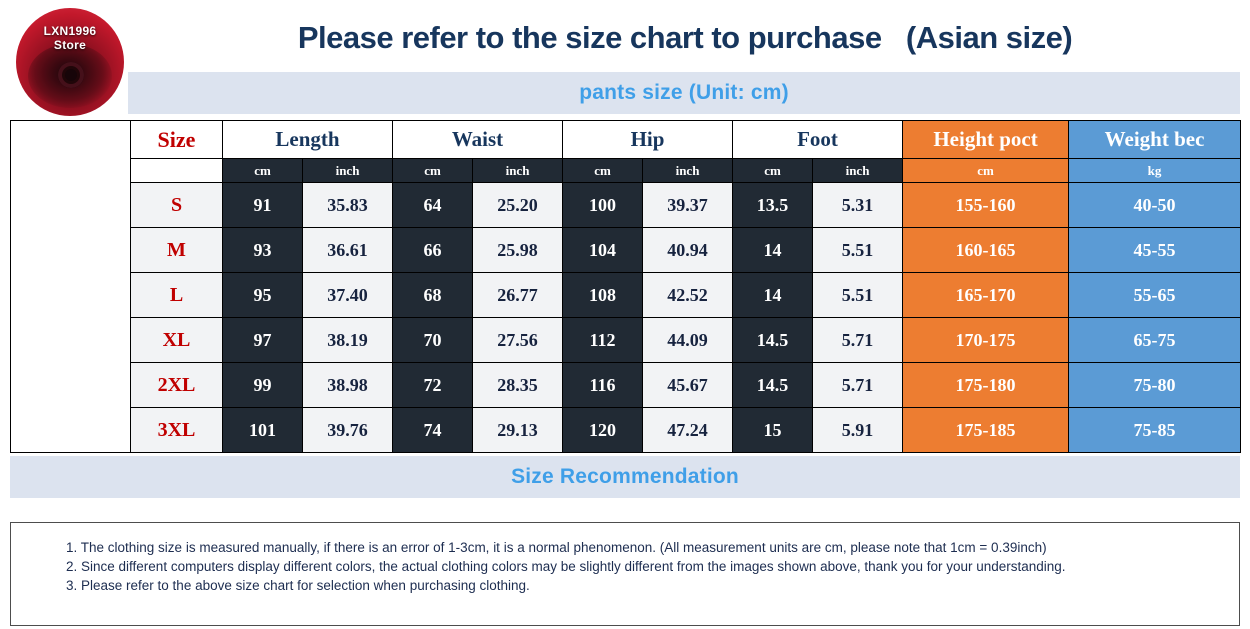  What do you see at coordinates (262, 250) in the screenshot?
I see `table-cell: 93` at bounding box center [262, 250].